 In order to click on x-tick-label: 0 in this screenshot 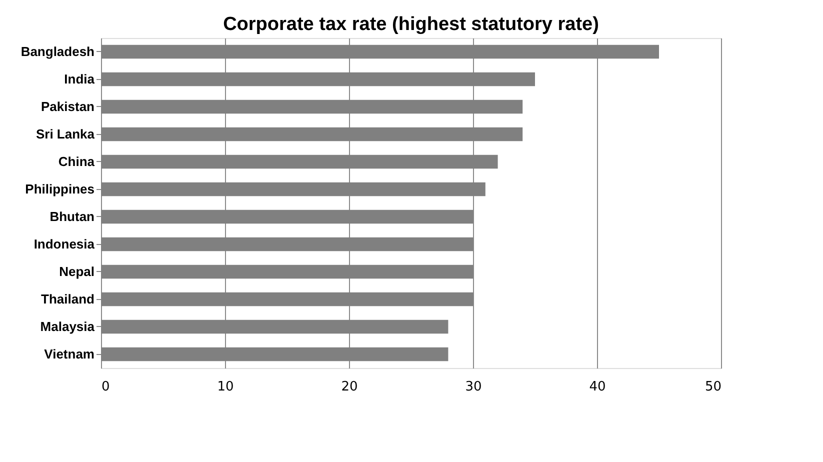, I will do `click(106, 387)`.